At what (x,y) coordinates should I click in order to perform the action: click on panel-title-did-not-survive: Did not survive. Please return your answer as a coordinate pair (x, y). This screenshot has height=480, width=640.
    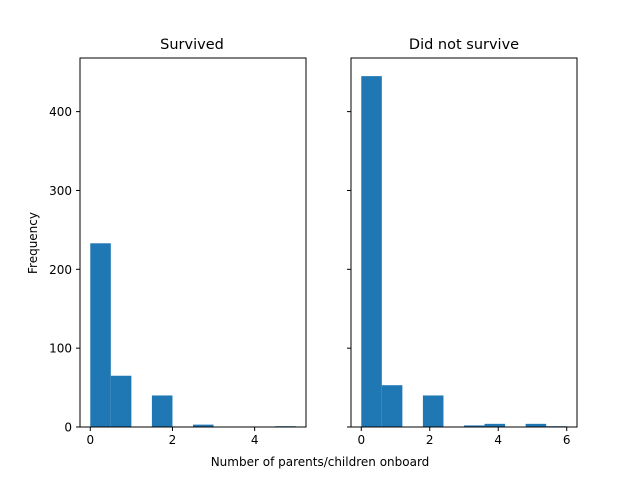
    Looking at the image, I should click on (464, 45).